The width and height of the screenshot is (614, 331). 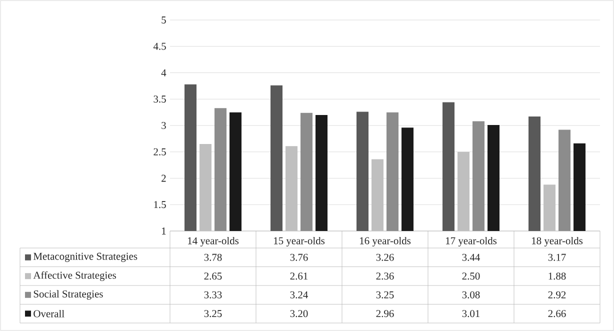 I want to click on x-tick-label: 17 year-olds, so click(x=471, y=241).